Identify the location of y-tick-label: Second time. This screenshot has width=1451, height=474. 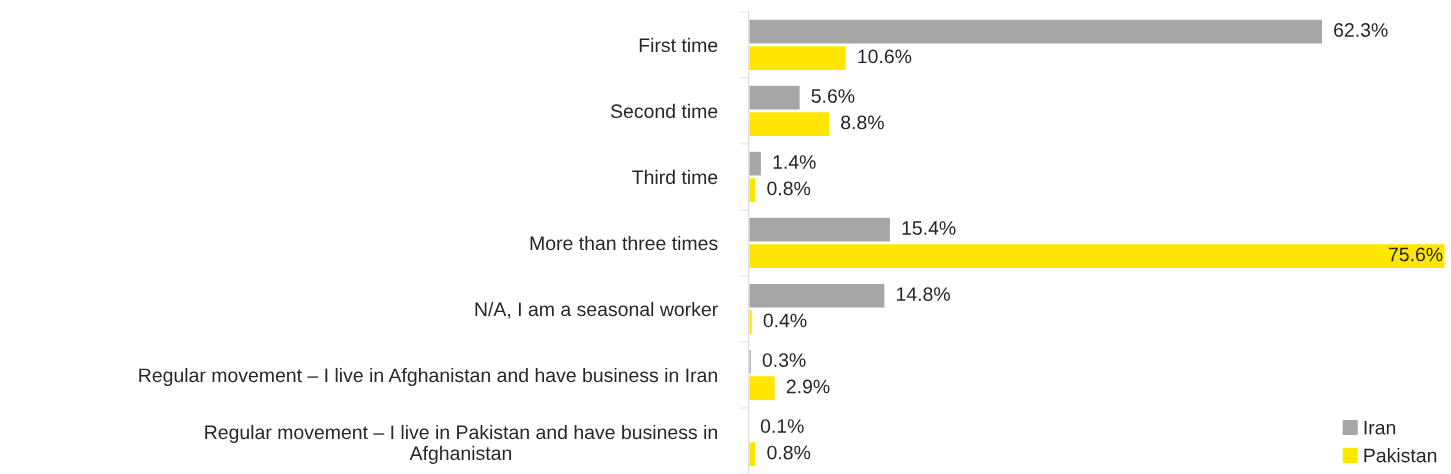
(664, 111).